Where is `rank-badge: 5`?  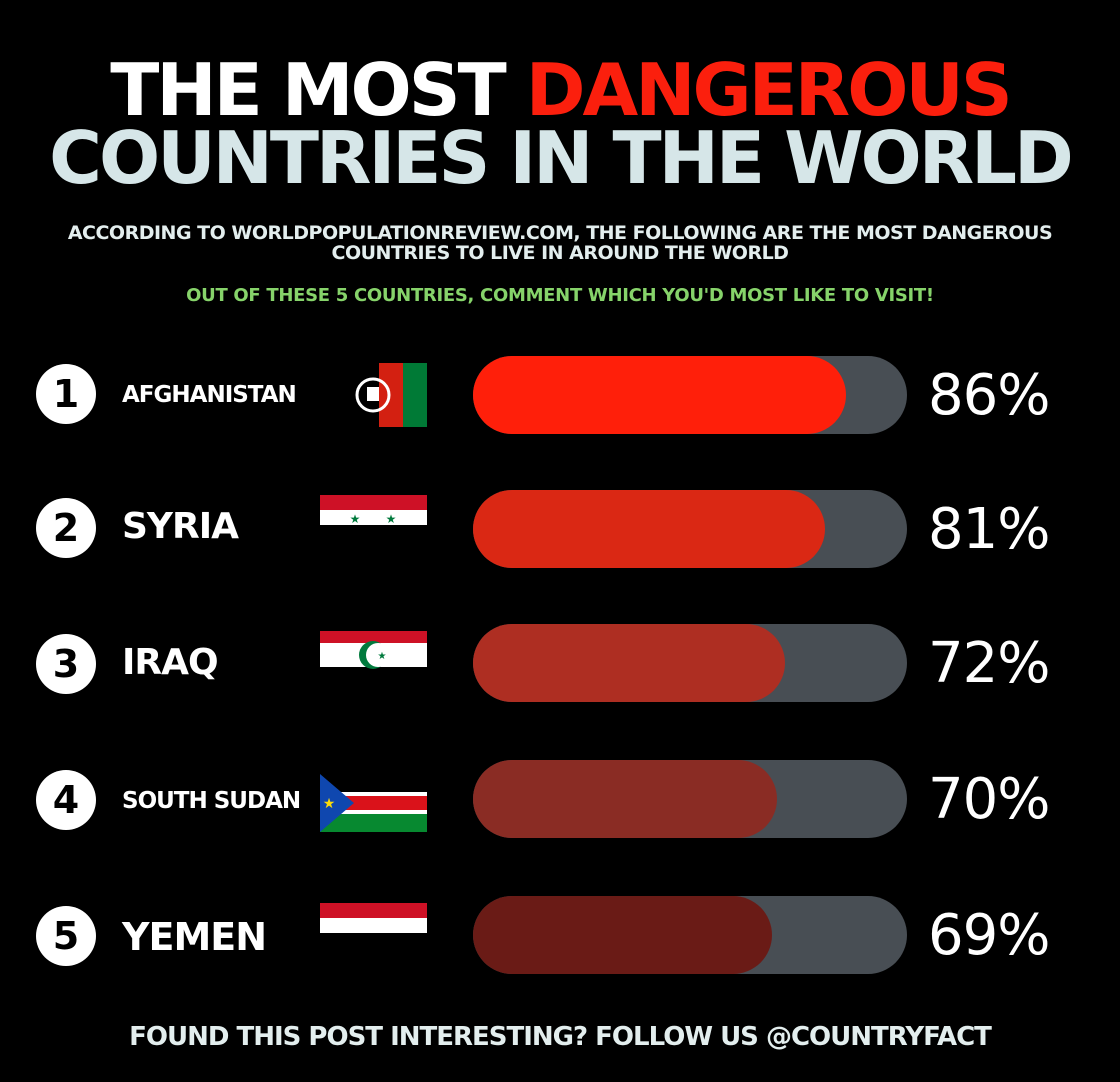 rank-badge: 5 is located at coordinates (66, 936).